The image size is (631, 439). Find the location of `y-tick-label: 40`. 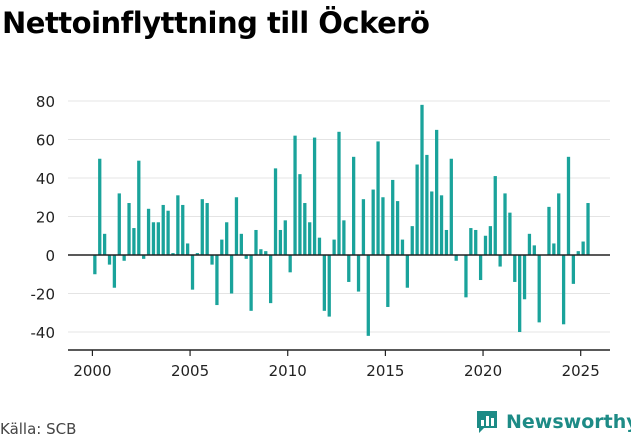

y-tick-label: 40 is located at coordinates (45, 179).